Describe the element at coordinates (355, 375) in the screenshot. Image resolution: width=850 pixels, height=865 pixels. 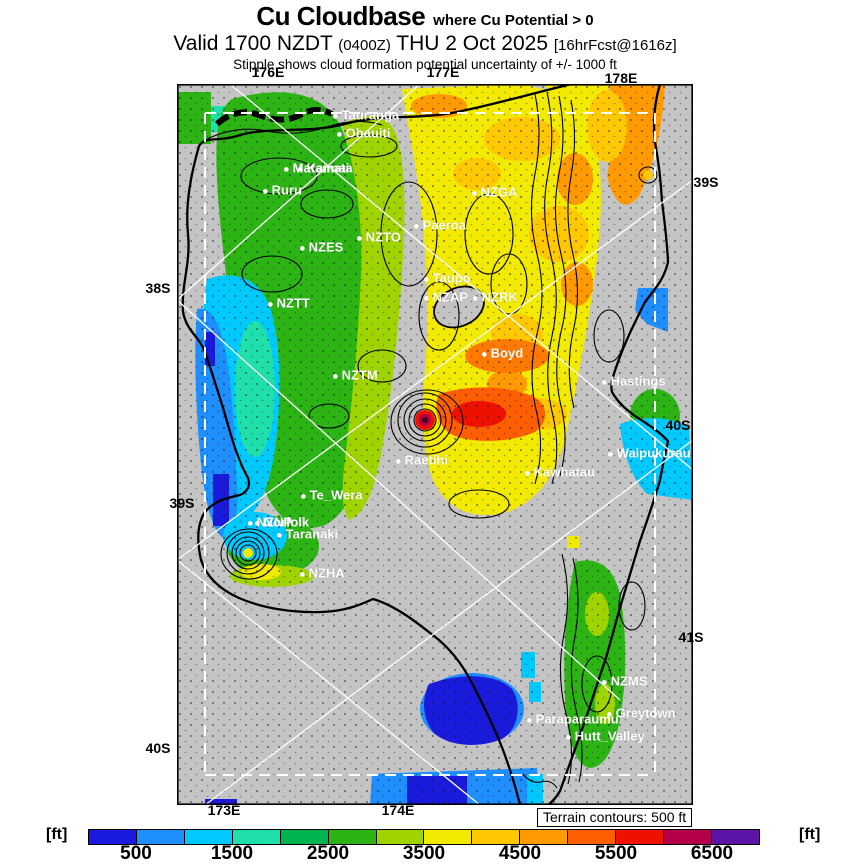
I see `station-label: ● NZTM` at that location.